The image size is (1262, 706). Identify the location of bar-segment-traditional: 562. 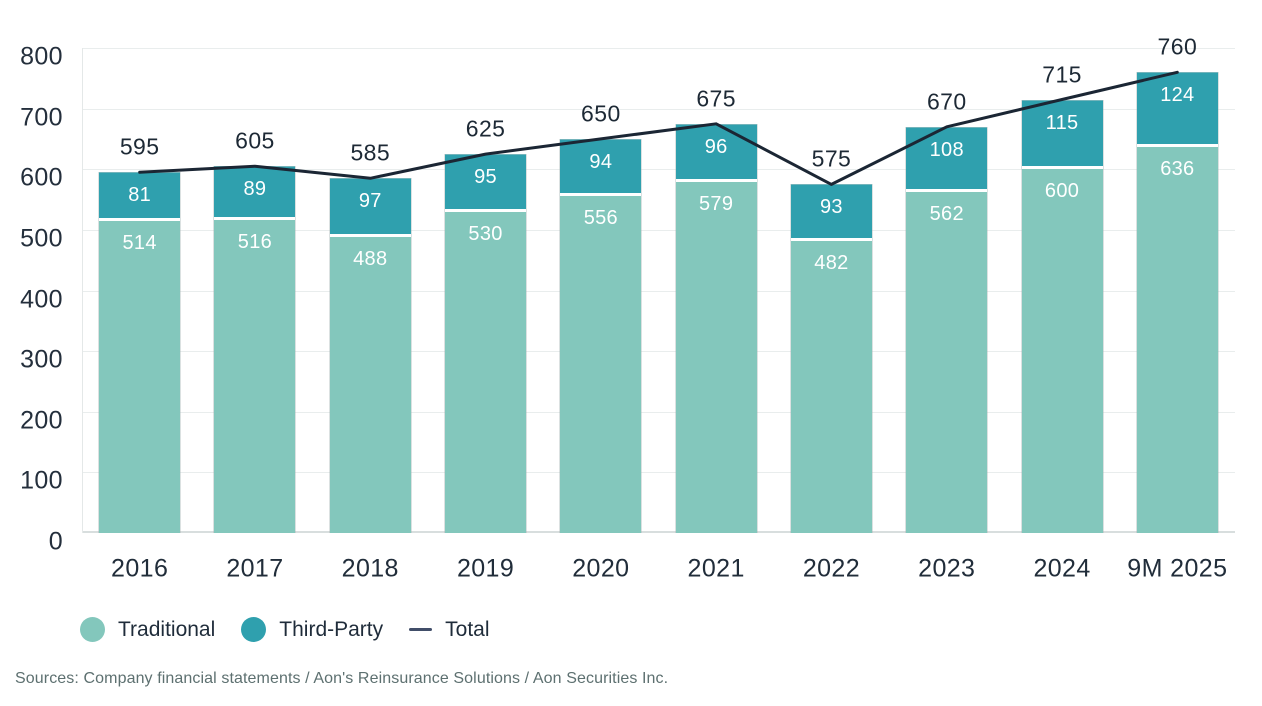
(947, 362).